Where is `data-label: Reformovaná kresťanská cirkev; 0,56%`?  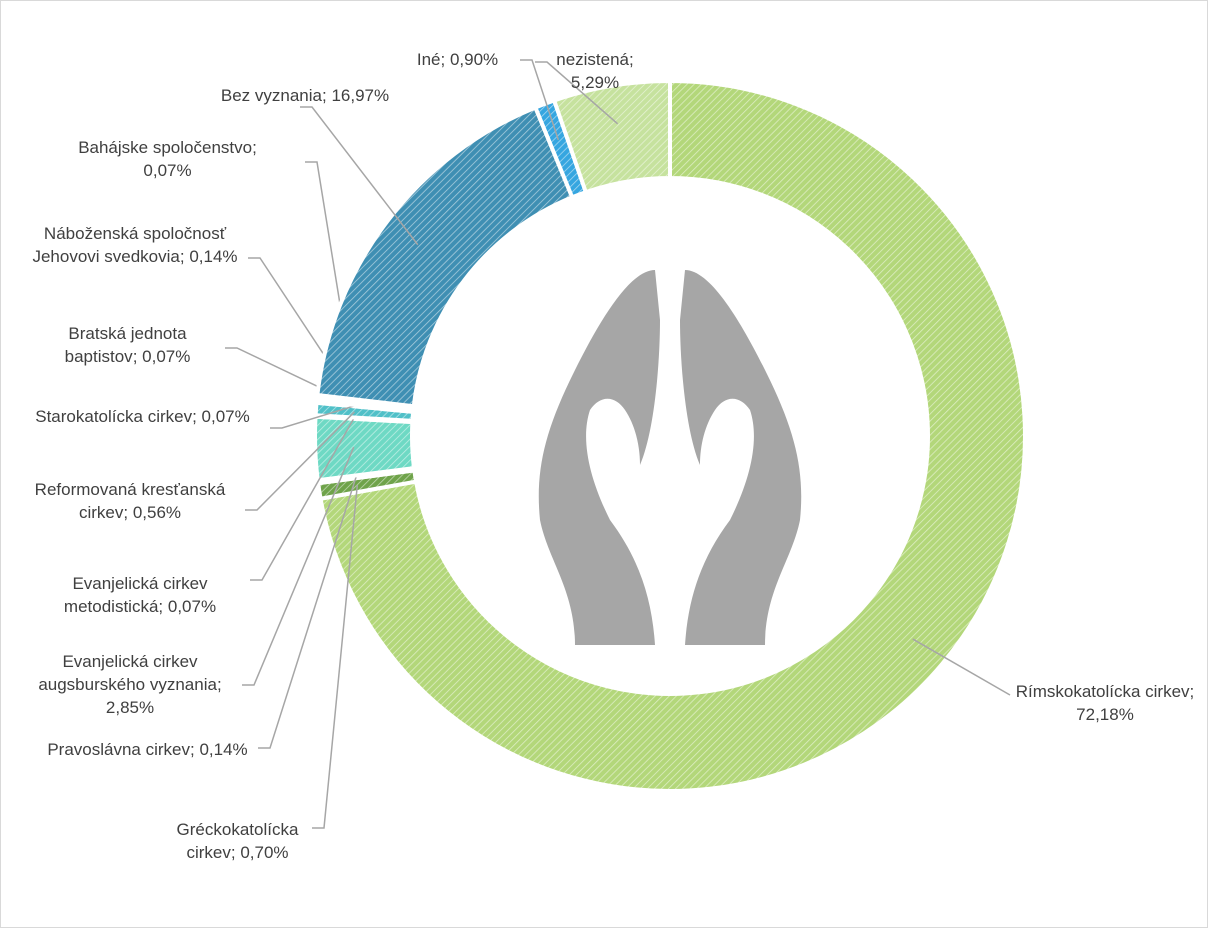 data-label: Reformovaná kresťanská cirkev; 0,56% is located at coordinates (130, 501).